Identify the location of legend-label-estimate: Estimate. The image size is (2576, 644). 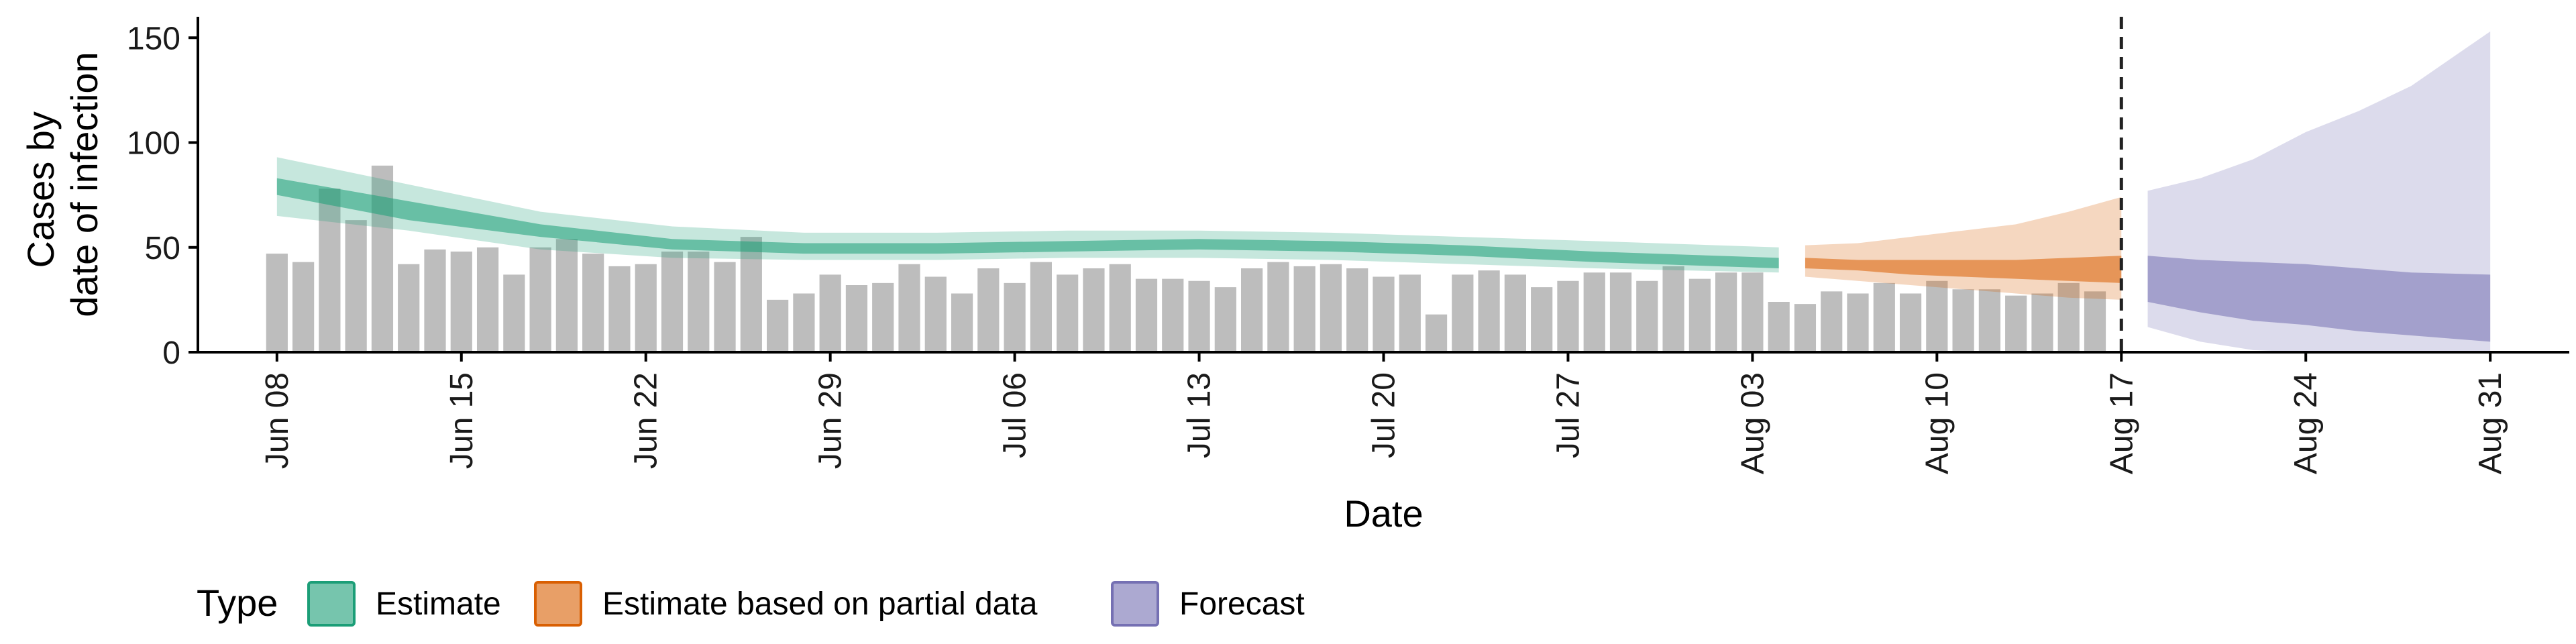
(438, 604).